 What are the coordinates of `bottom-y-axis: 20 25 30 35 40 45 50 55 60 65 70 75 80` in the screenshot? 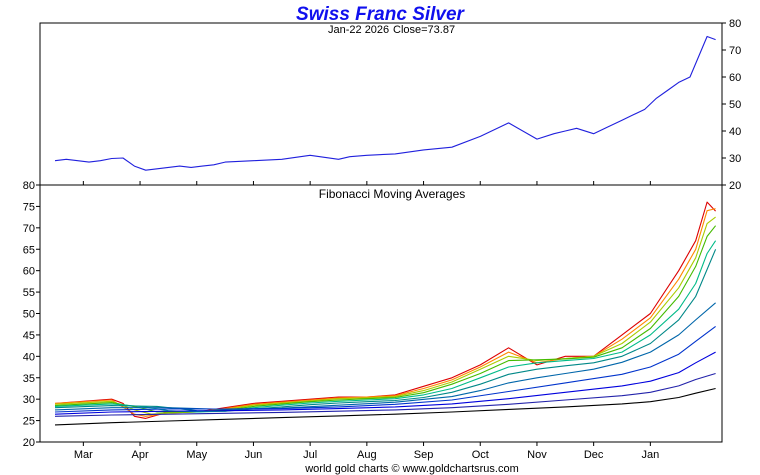 It's located at (31, 314).